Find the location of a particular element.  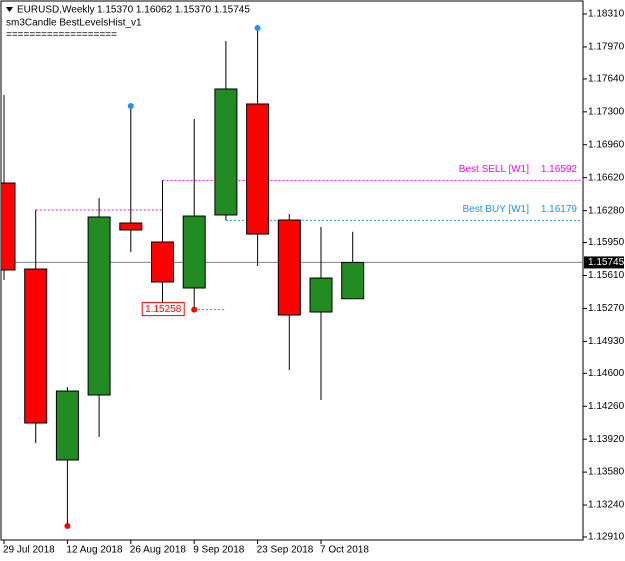

y-tick-label: 1.17970 is located at coordinates (606, 47).